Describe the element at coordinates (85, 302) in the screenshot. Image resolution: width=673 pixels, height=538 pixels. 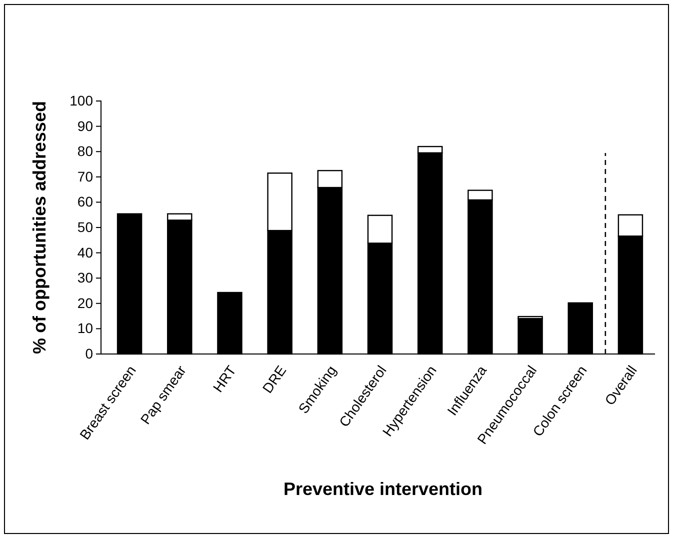
I see `y-tick-label: 20` at that location.